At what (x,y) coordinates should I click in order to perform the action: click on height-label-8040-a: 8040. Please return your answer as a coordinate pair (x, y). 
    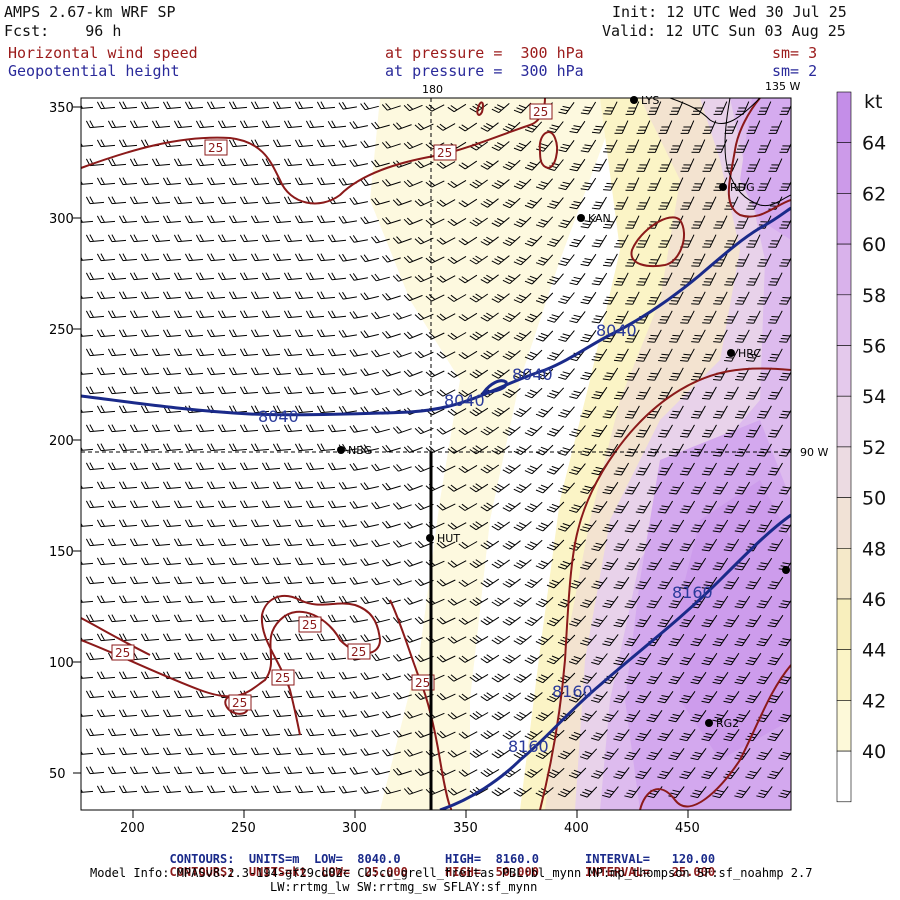
    Looking at the image, I should click on (278, 416).